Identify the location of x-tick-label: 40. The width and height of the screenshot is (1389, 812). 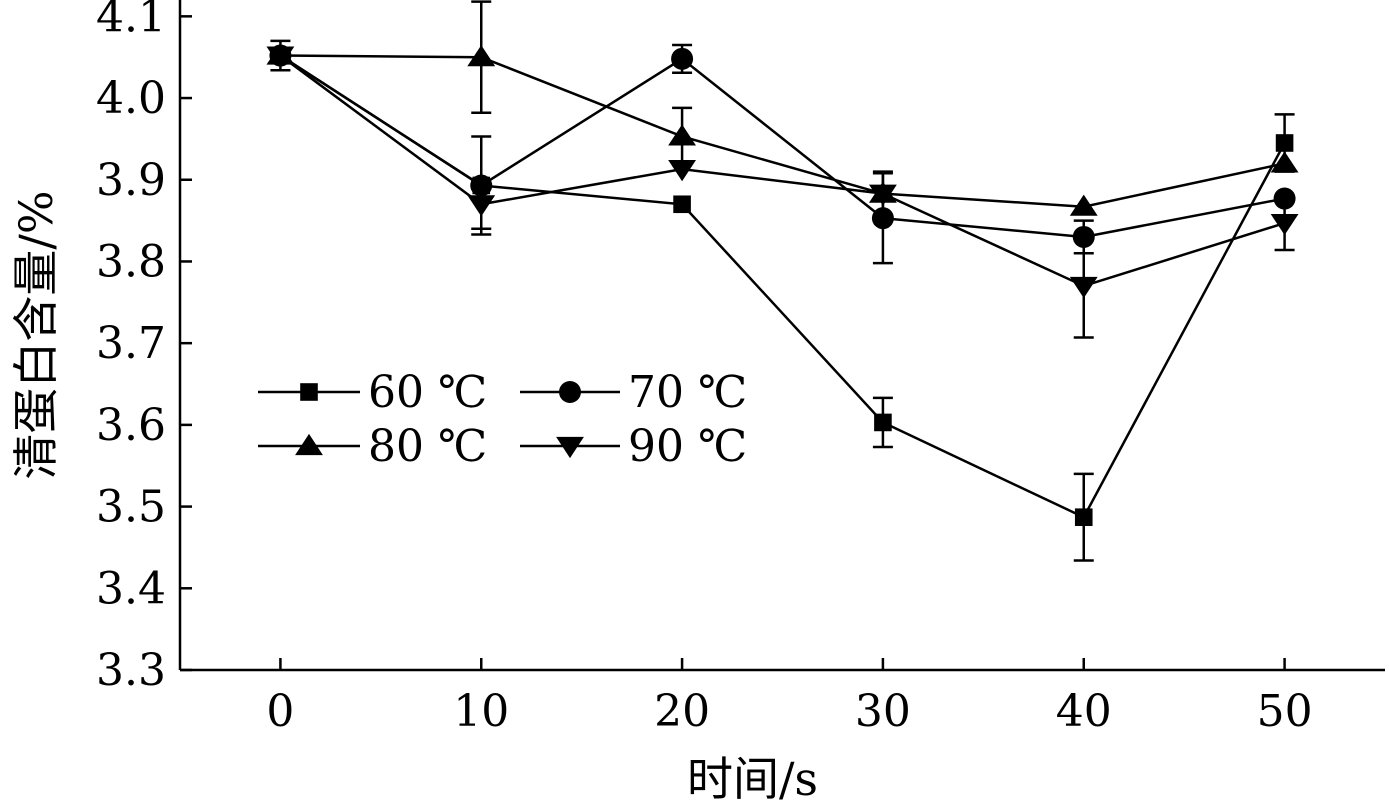
(1084, 711).